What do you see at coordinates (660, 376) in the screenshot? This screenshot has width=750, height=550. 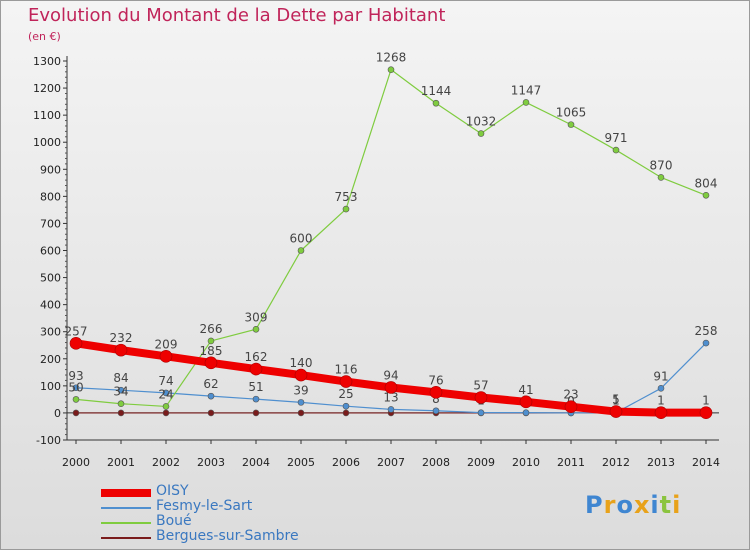 I see `data-label: 91` at bounding box center [660, 376].